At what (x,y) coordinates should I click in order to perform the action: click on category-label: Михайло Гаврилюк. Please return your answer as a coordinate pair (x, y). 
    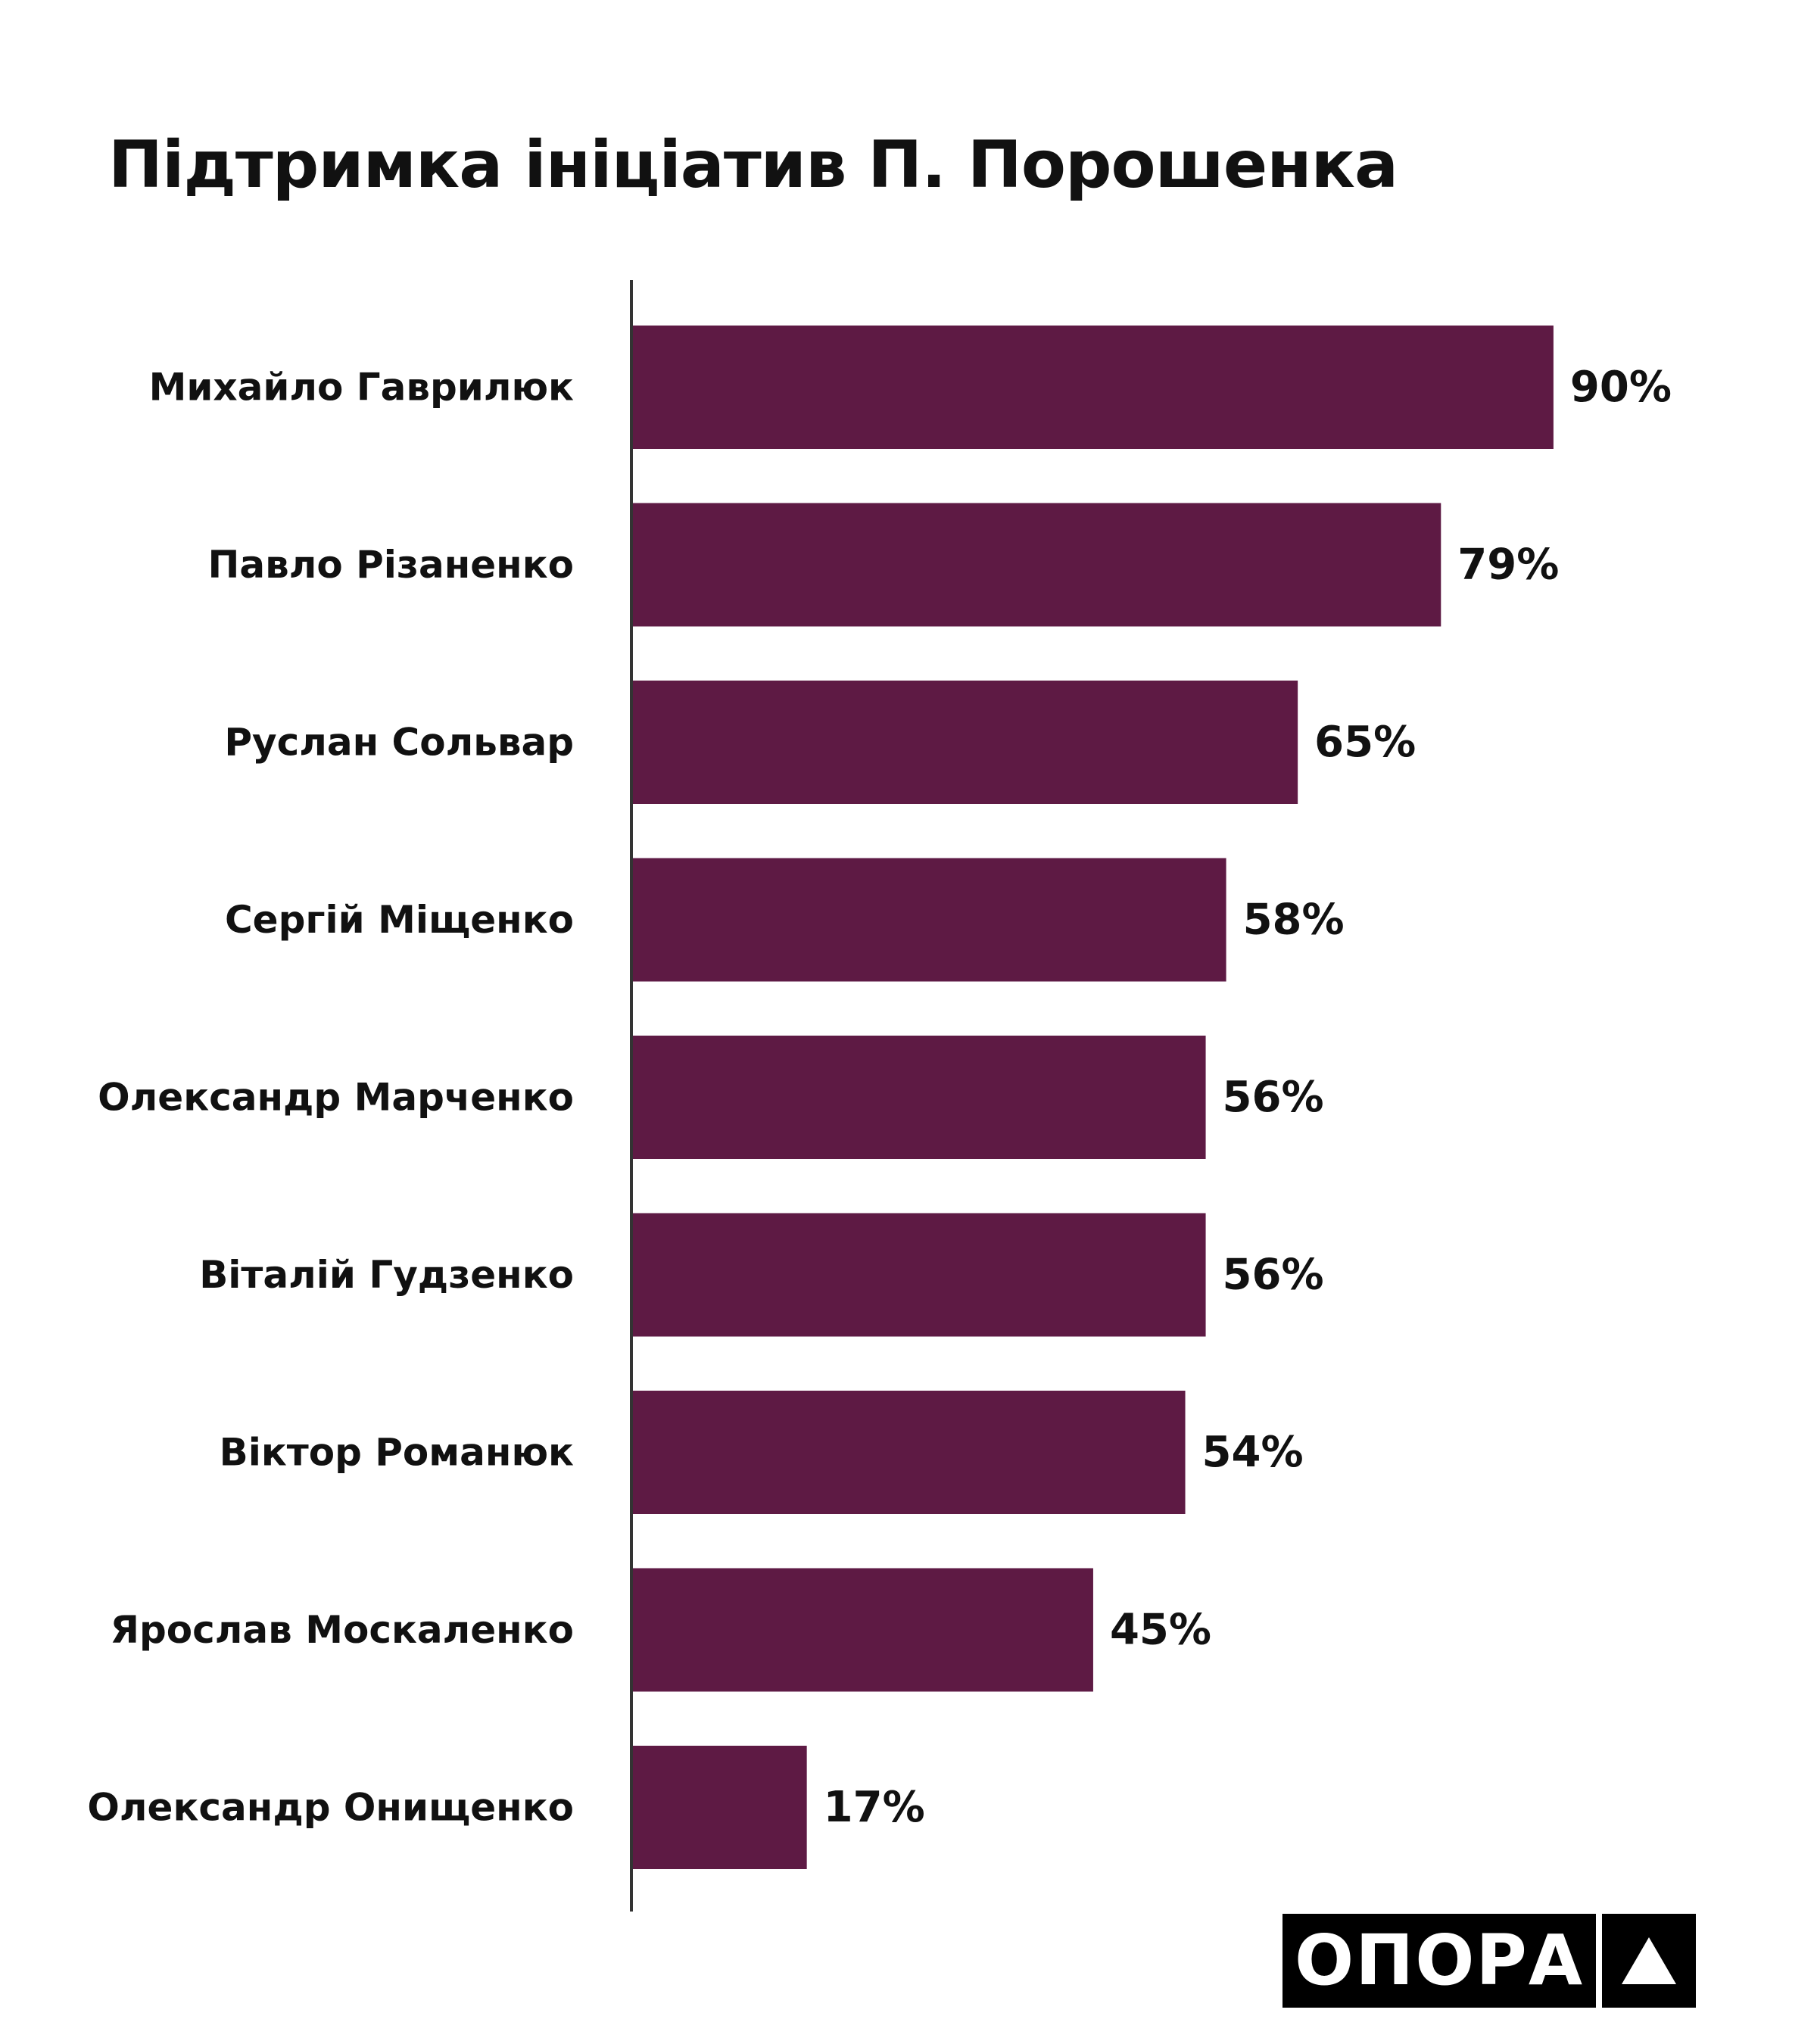
    Looking at the image, I should click on (361, 388).